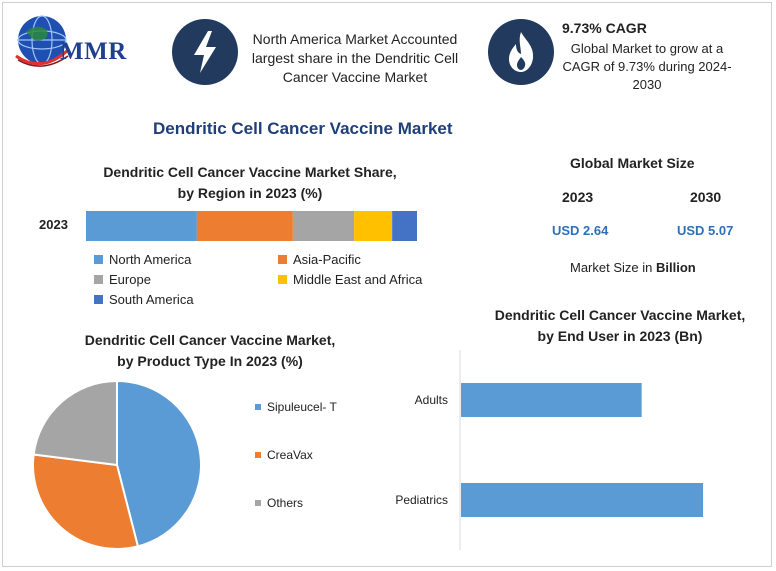 This screenshot has height=571, width=776. What do you see at coordinates (42, 41) in the screenshot?
I see `globe-logo-icon` at bounding box center [42, 41].